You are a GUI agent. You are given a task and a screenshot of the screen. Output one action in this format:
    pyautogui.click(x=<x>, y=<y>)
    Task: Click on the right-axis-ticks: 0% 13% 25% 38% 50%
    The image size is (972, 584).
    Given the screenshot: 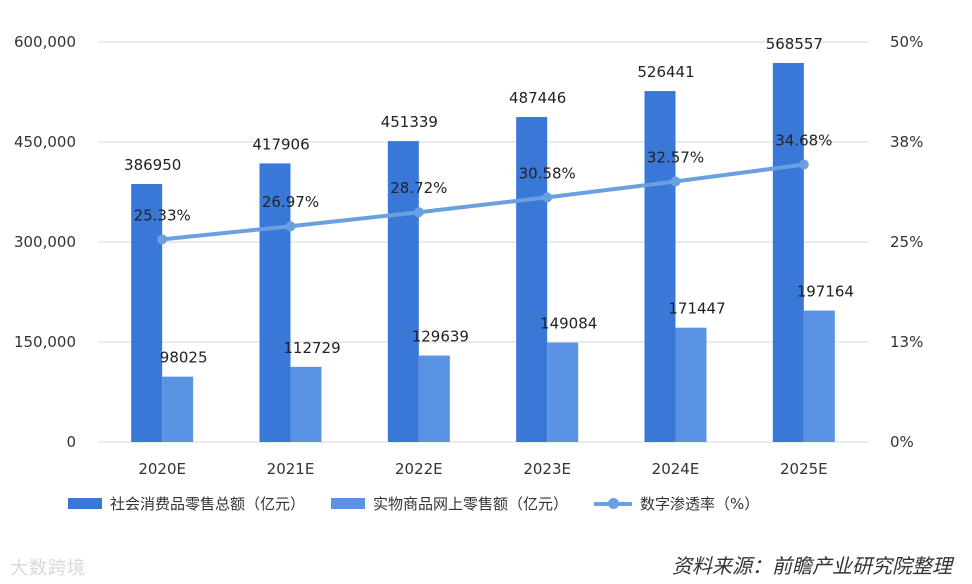 What is the action you would take?
    pyautogui.click(x=906, y=242)
    